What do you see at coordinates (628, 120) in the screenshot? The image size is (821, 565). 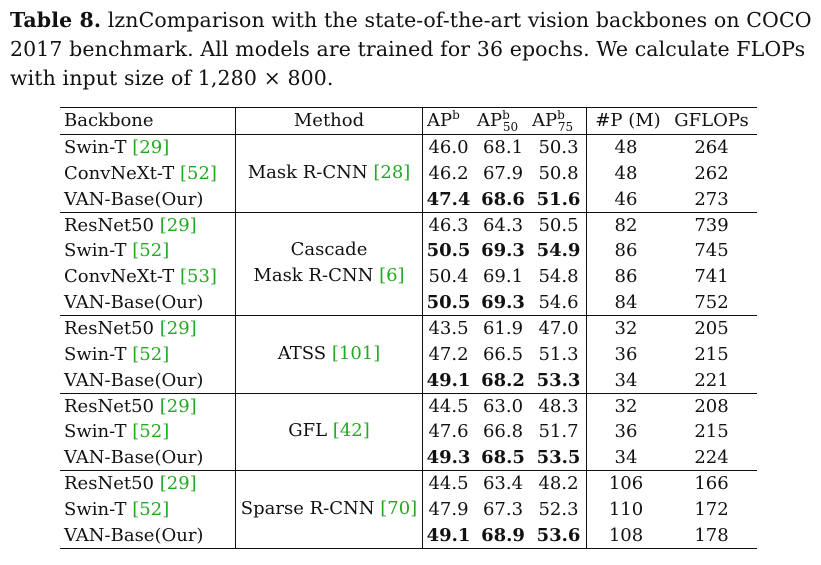 I see `header-params: #P (M)` at bounding box center [628, 120].